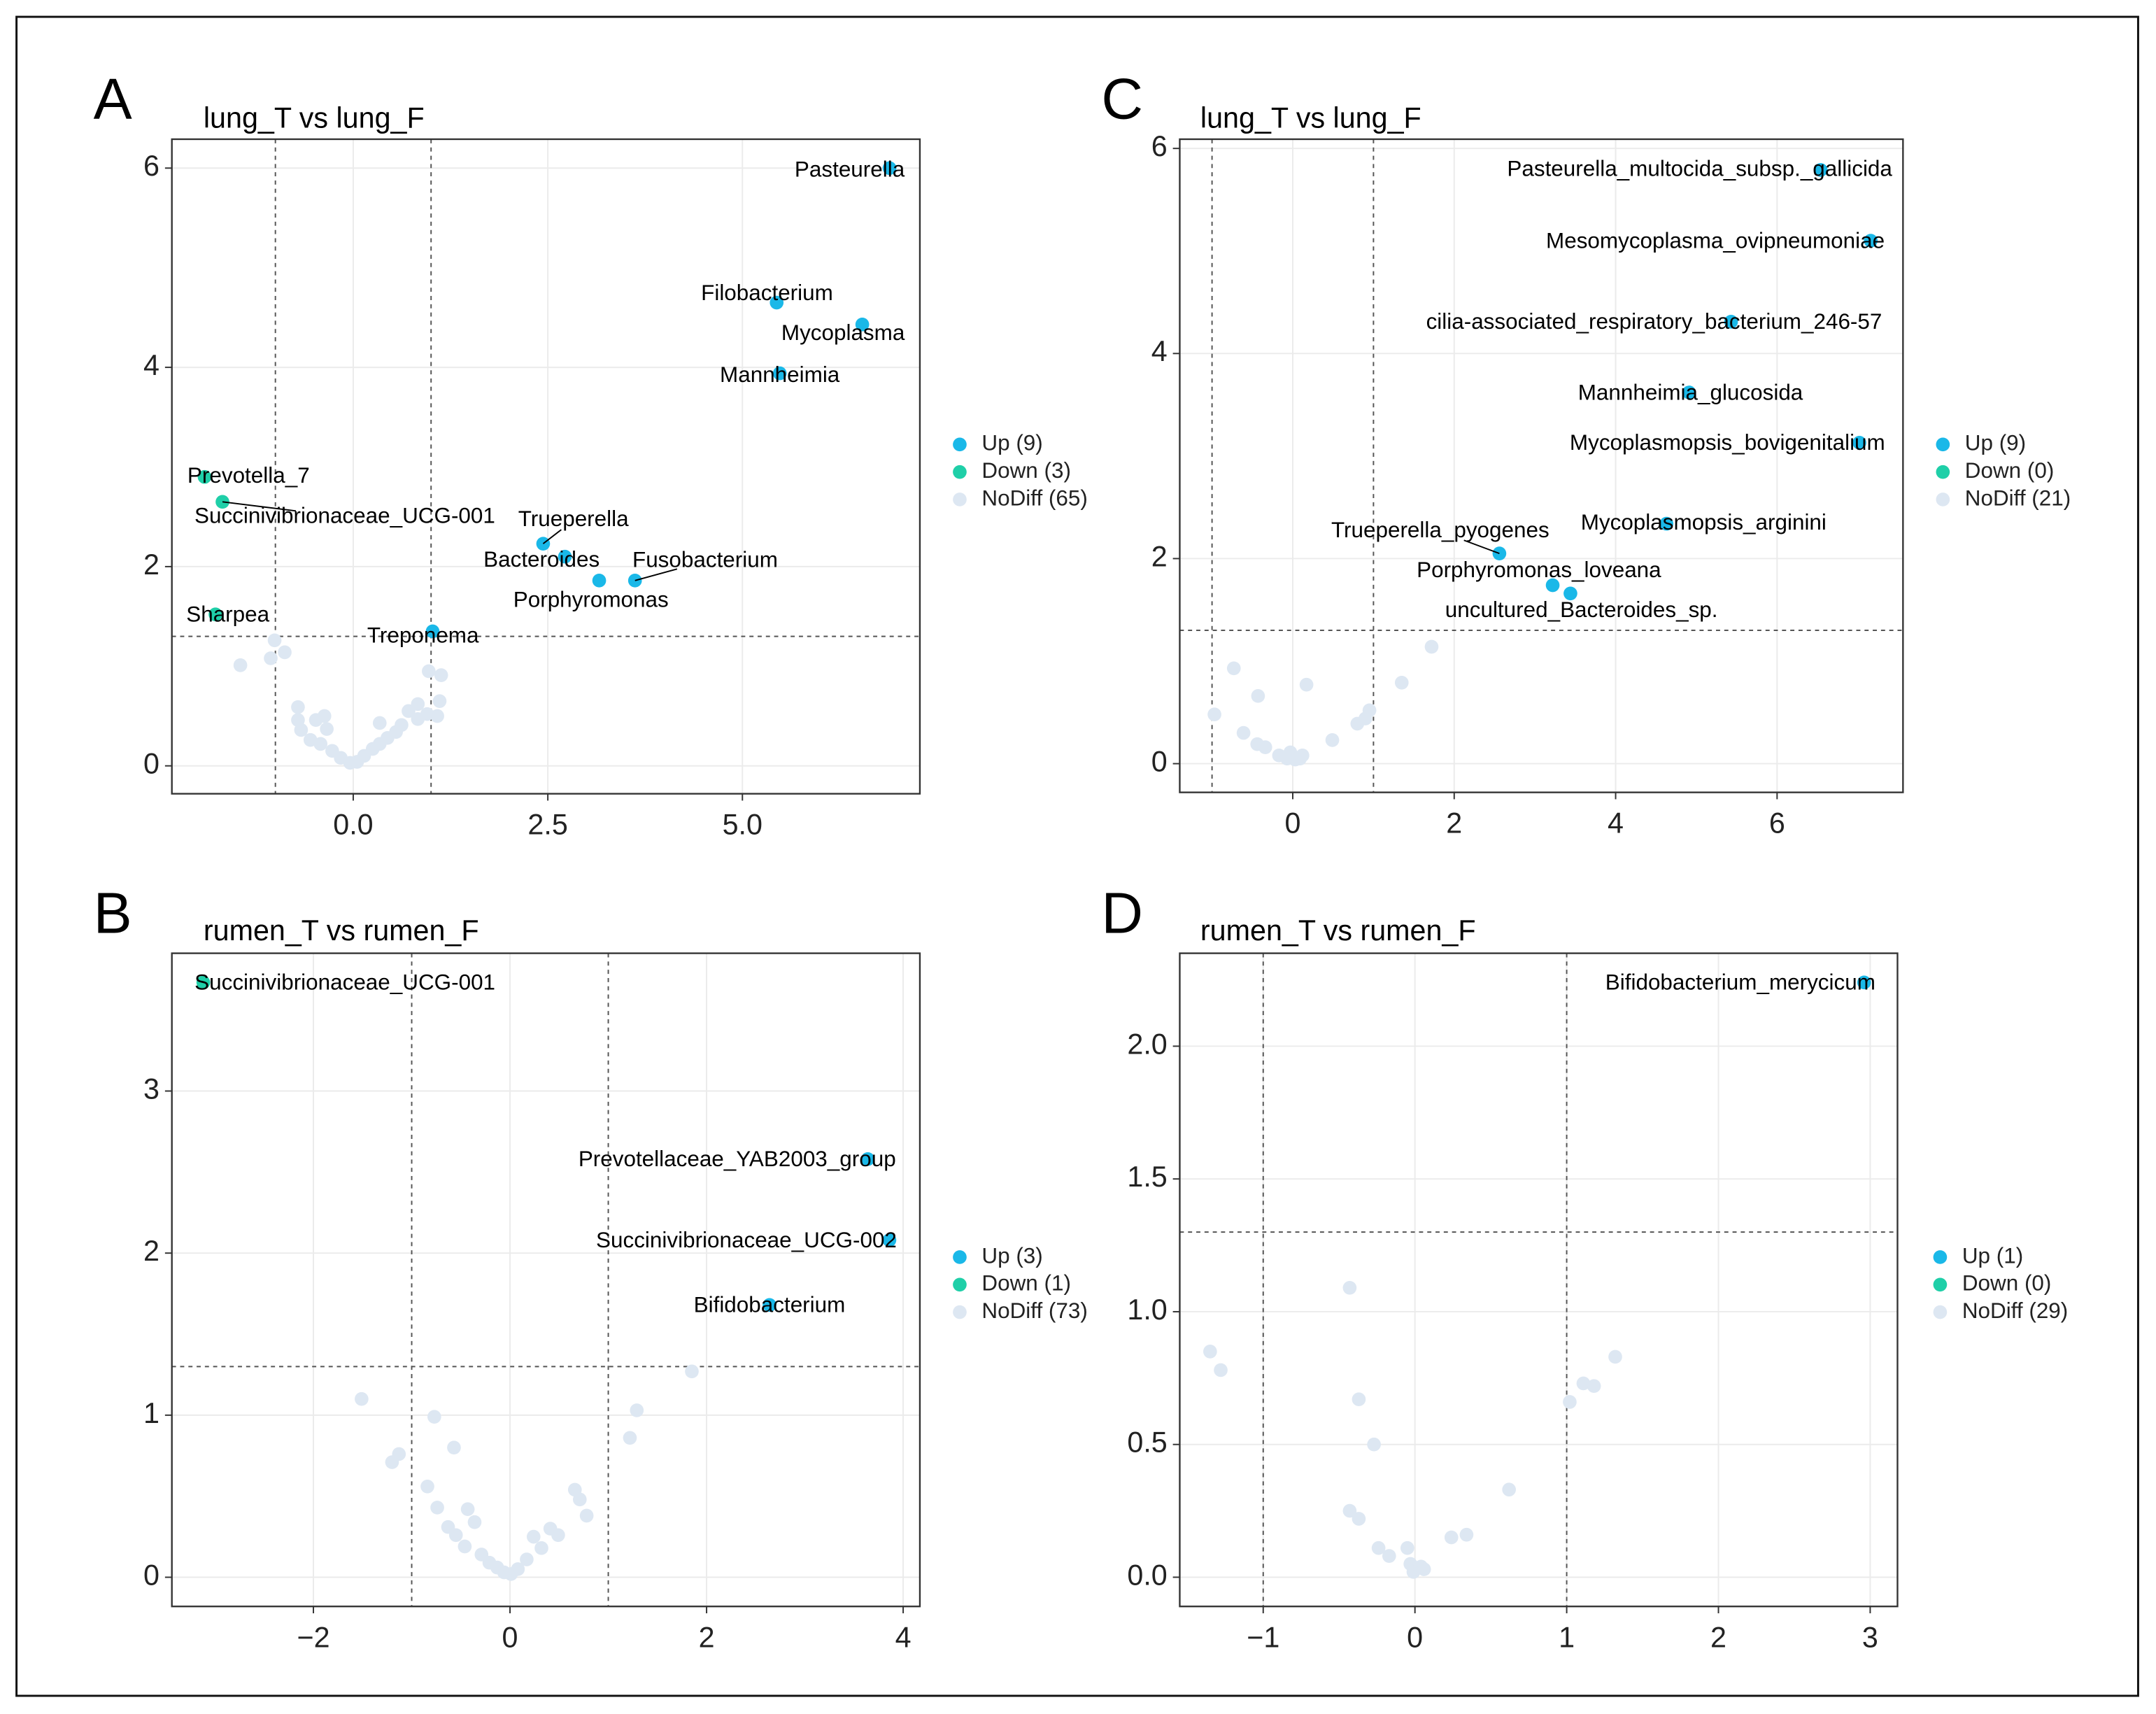 Image resolution: width=2156 pixels, height=1714 pixels. Describe the element at coordinates (1012, 1255) in the screenshot. I see `legend-label: Up (3)` at that location.